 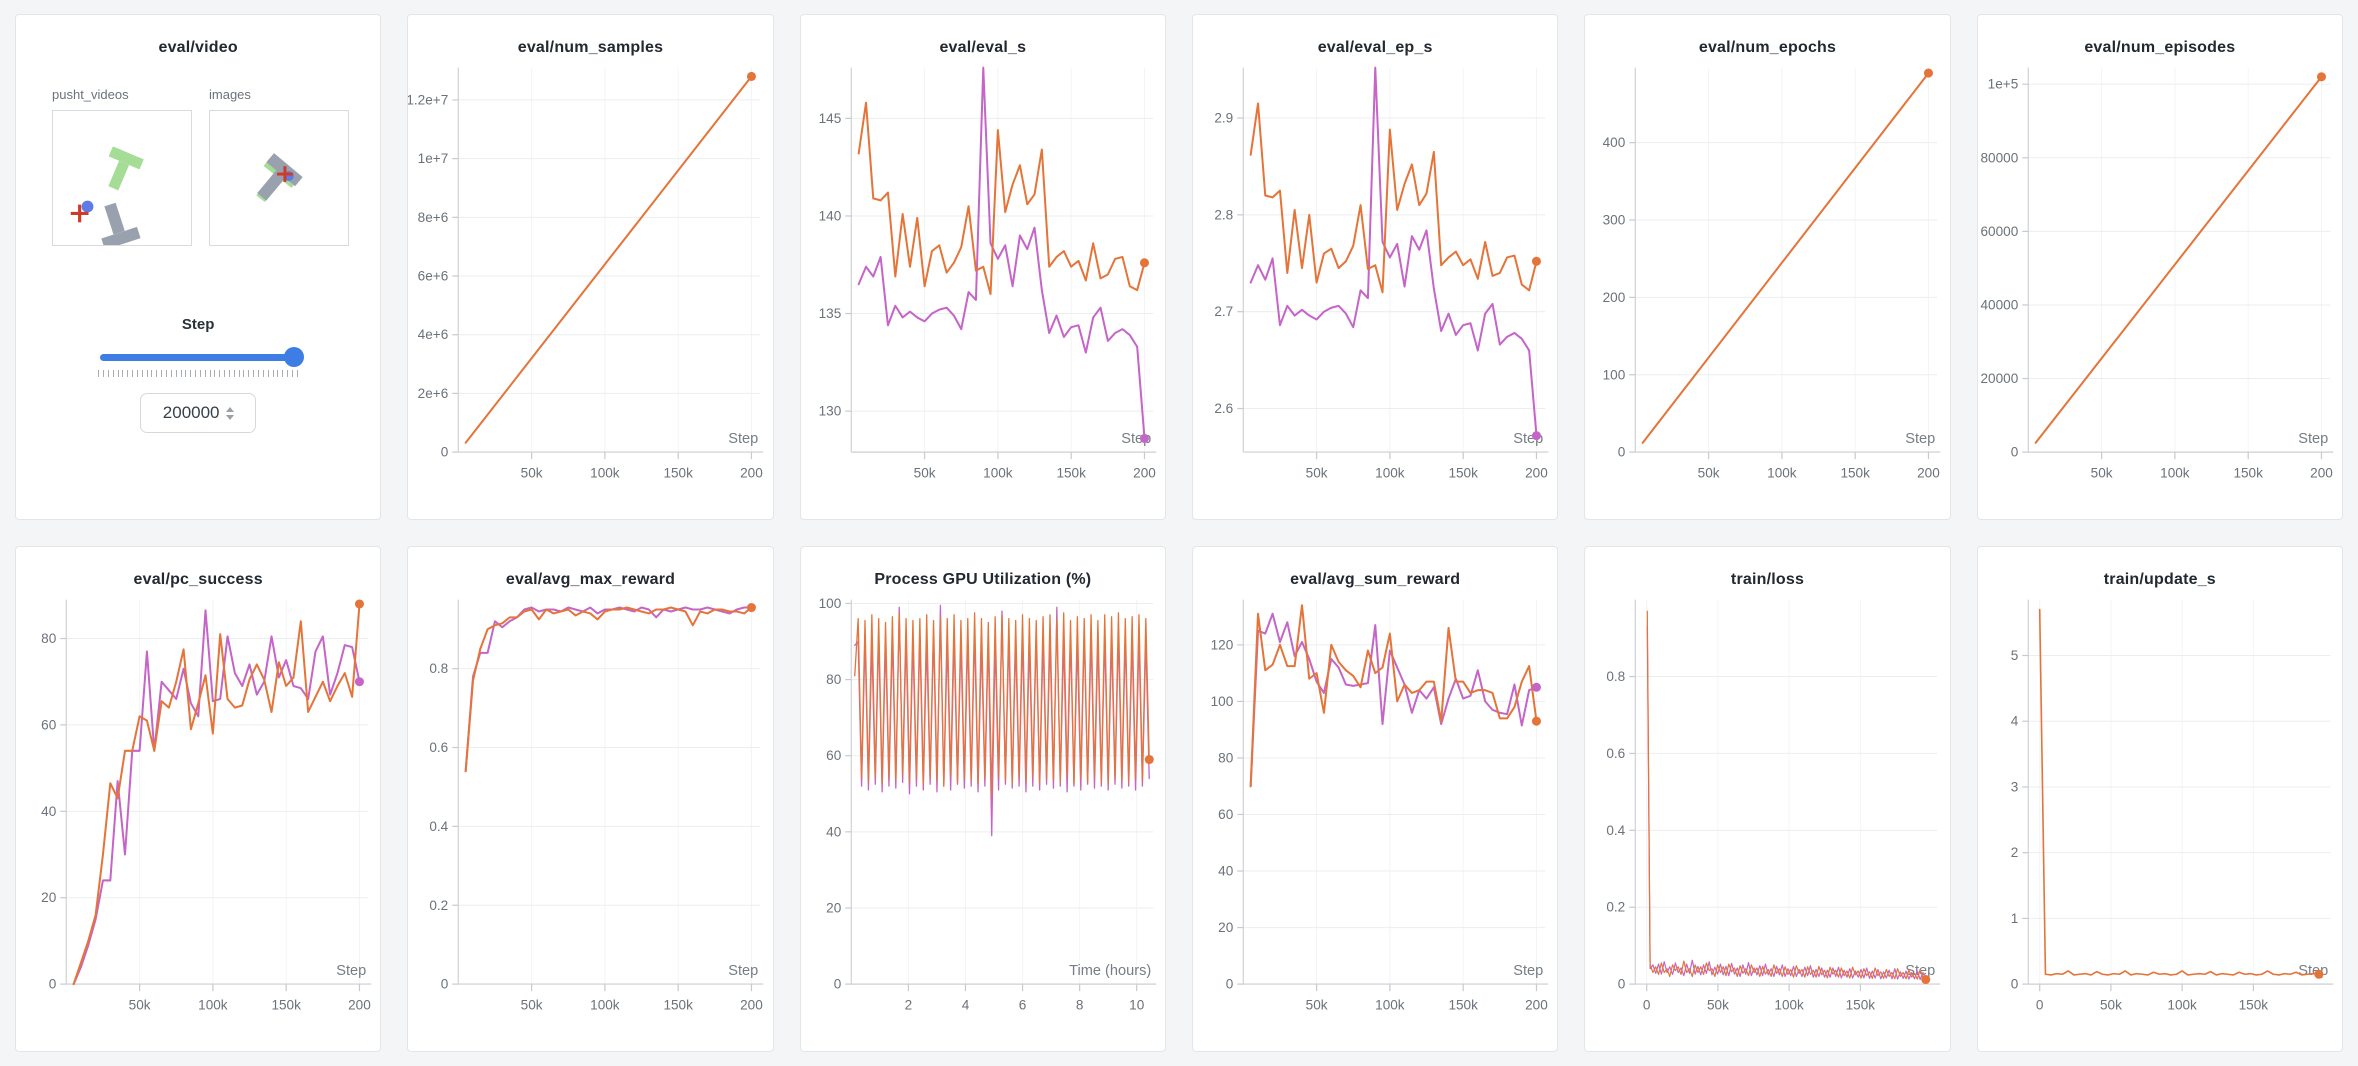 I want to click on images-thumbnail, so click(x=279, y=178).